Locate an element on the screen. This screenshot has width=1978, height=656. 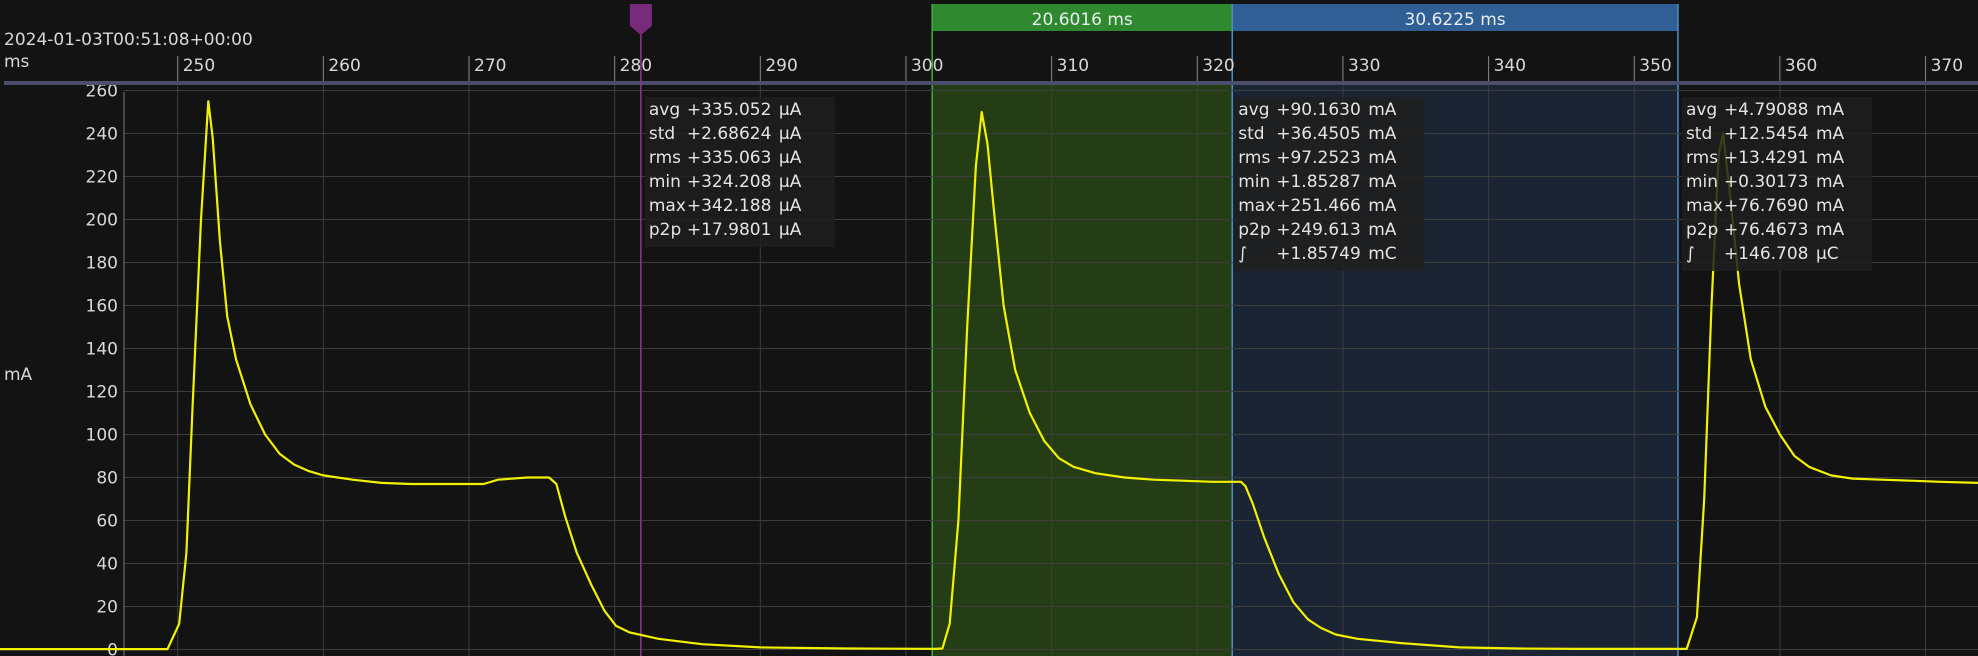
x-tick-label: 350 is located at coordinates (1655, 66).